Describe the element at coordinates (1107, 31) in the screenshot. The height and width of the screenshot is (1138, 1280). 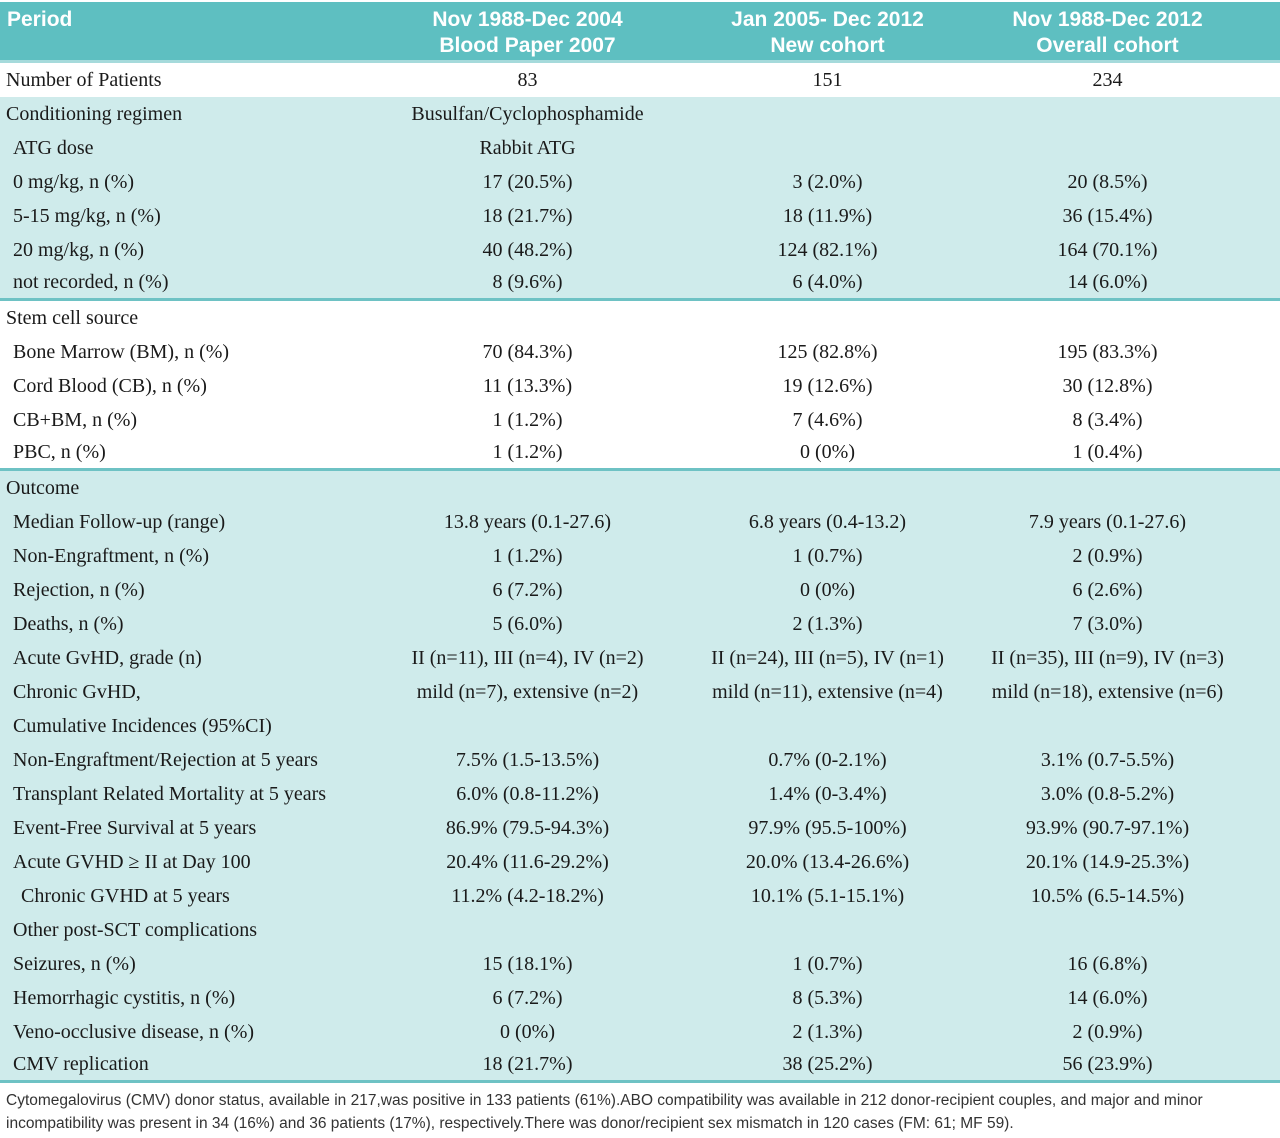
I see `header-overall-cohort: Nov 1988-Dec 2012 Overall cohort` at that location.